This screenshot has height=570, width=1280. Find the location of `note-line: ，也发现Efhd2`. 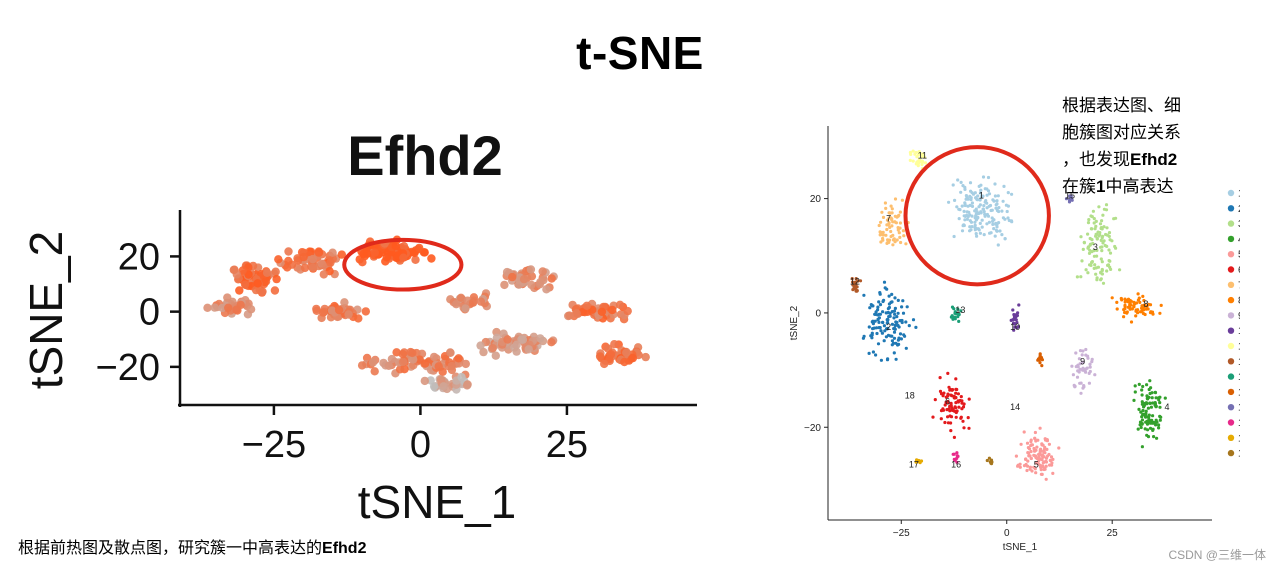

note-line: ，也发现Efhd2 is located at coordinates (1120, 159).